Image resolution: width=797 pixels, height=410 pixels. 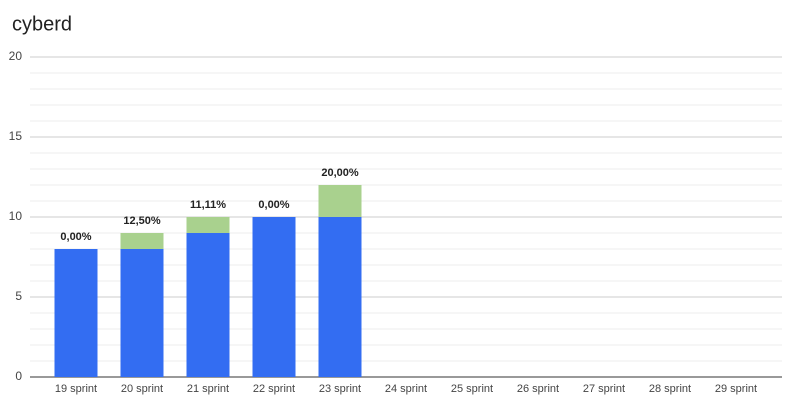 I want to click on x-tick-label: 22 sprint, so click(x=274, y=389).